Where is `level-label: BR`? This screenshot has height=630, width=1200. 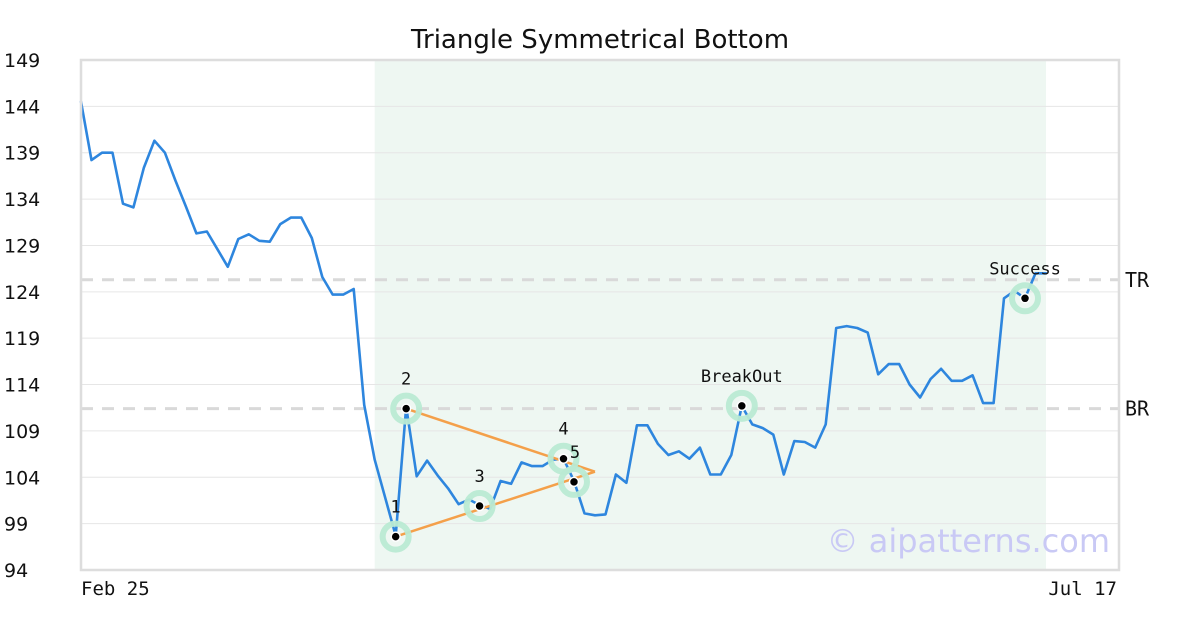 level-label: BR is located at coordinates (1137, 409).